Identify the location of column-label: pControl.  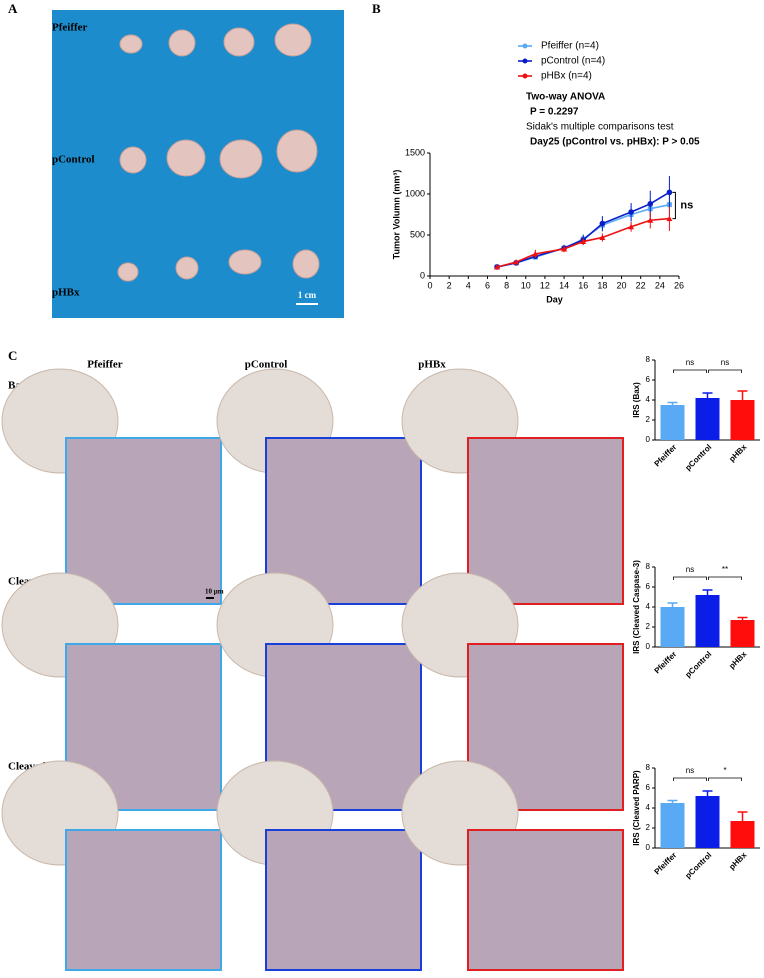
(266, 365).